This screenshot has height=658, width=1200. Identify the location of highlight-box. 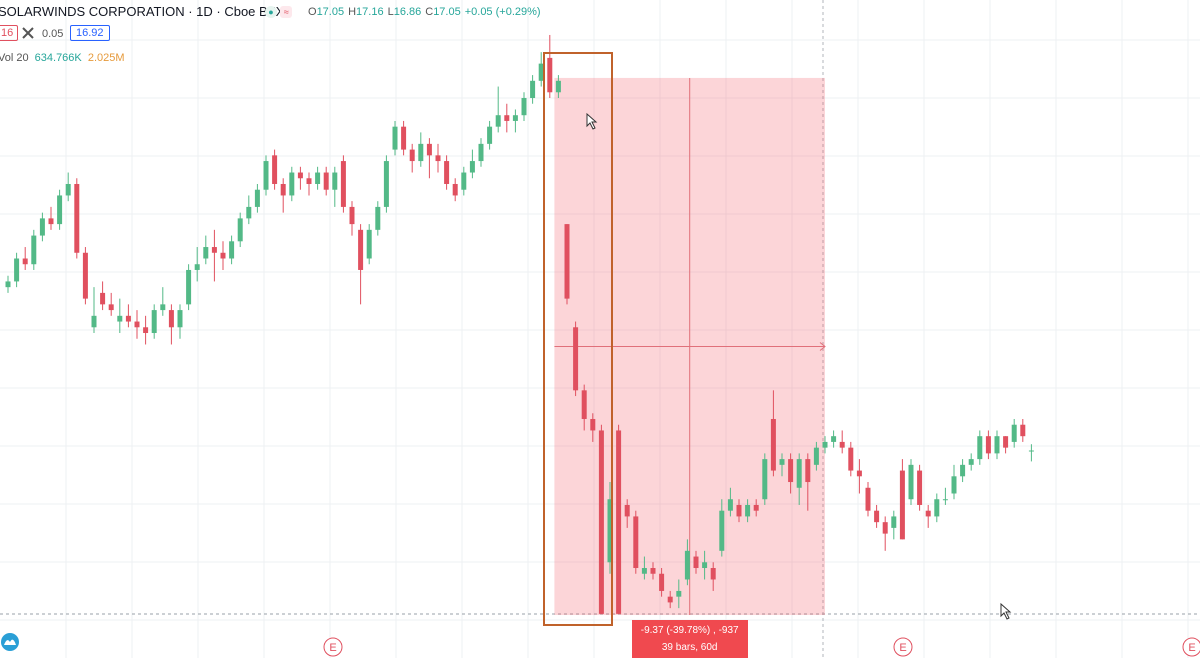
(578, 339).